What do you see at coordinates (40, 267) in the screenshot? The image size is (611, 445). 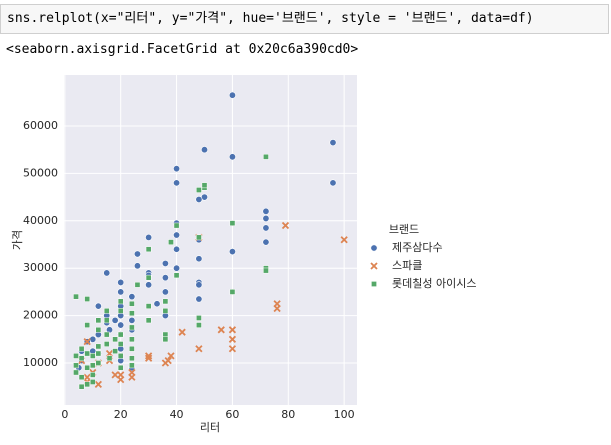 I see `y-tick-label: 30000` at bounding box center [40, 267].